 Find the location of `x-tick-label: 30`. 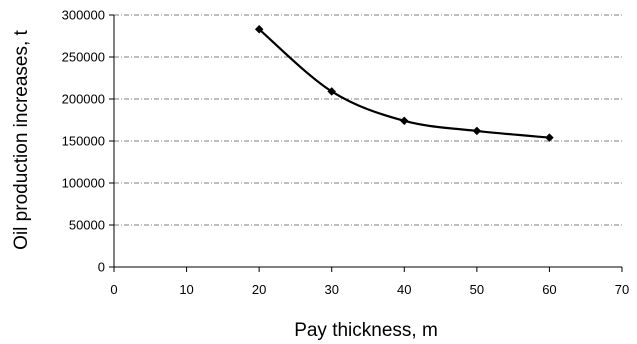

x-tick-label: 30 is located at coordinates (331, 289).